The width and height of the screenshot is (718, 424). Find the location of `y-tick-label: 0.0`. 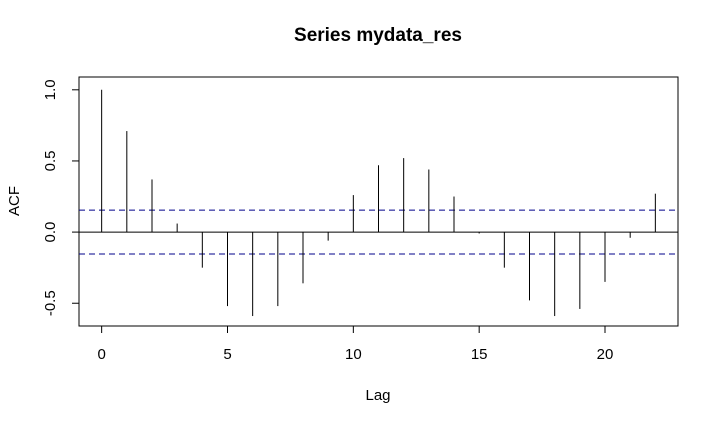

y-tick-label: 0.0 is located at coordinates (50, 232).